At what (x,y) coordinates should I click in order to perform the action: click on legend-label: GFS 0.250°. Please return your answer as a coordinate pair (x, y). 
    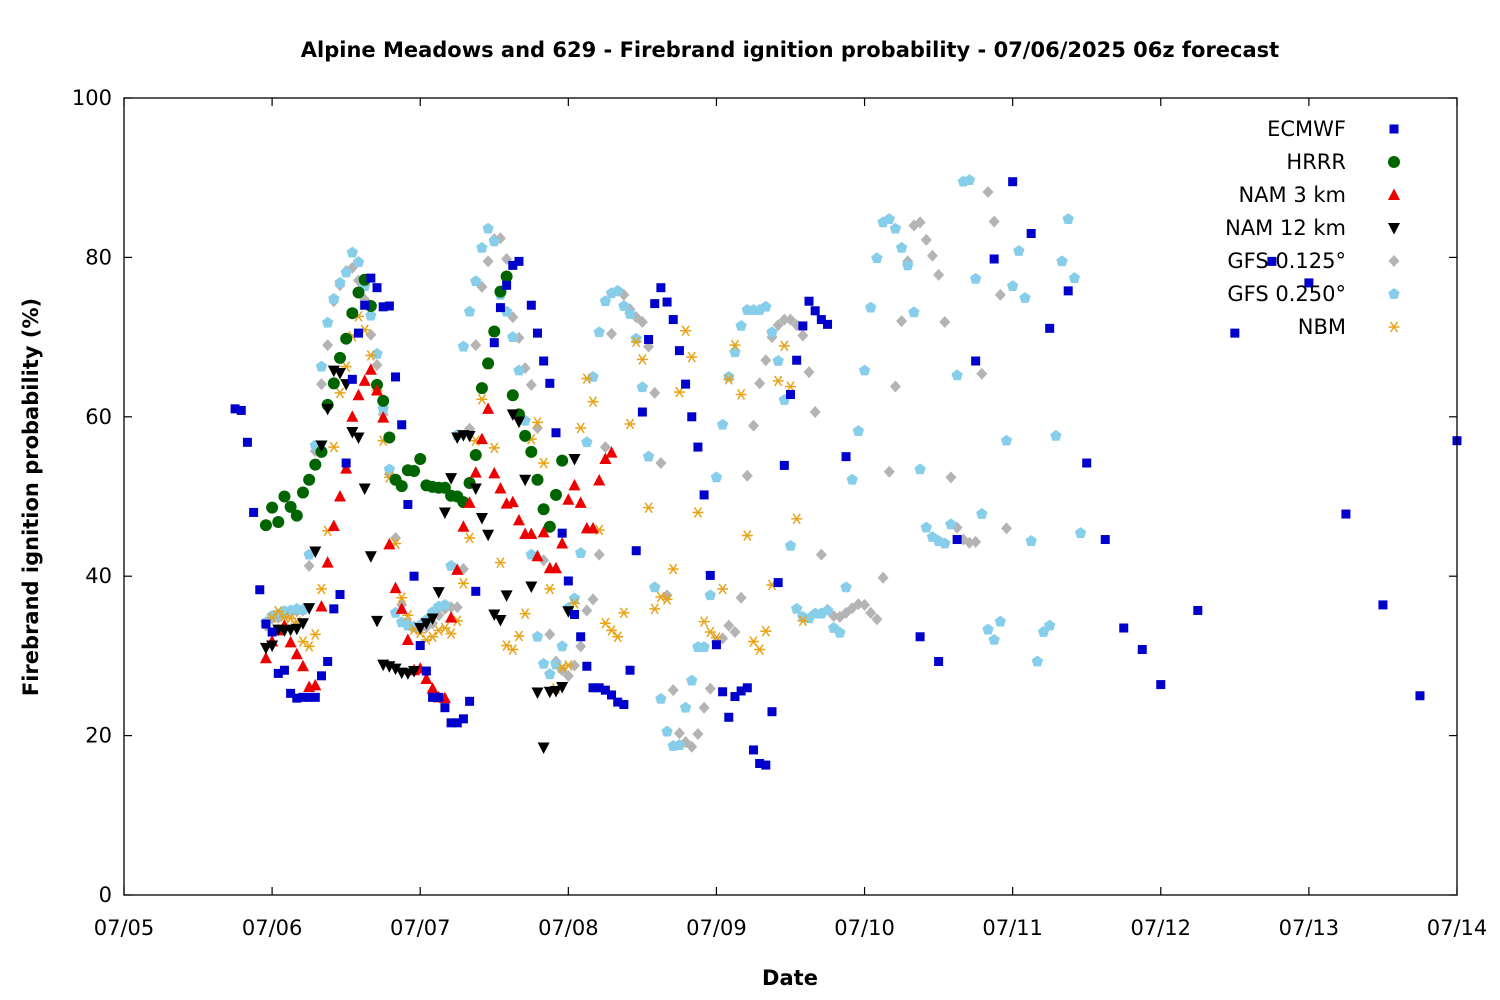
    Looking at the image, I should click on (1286, 294).